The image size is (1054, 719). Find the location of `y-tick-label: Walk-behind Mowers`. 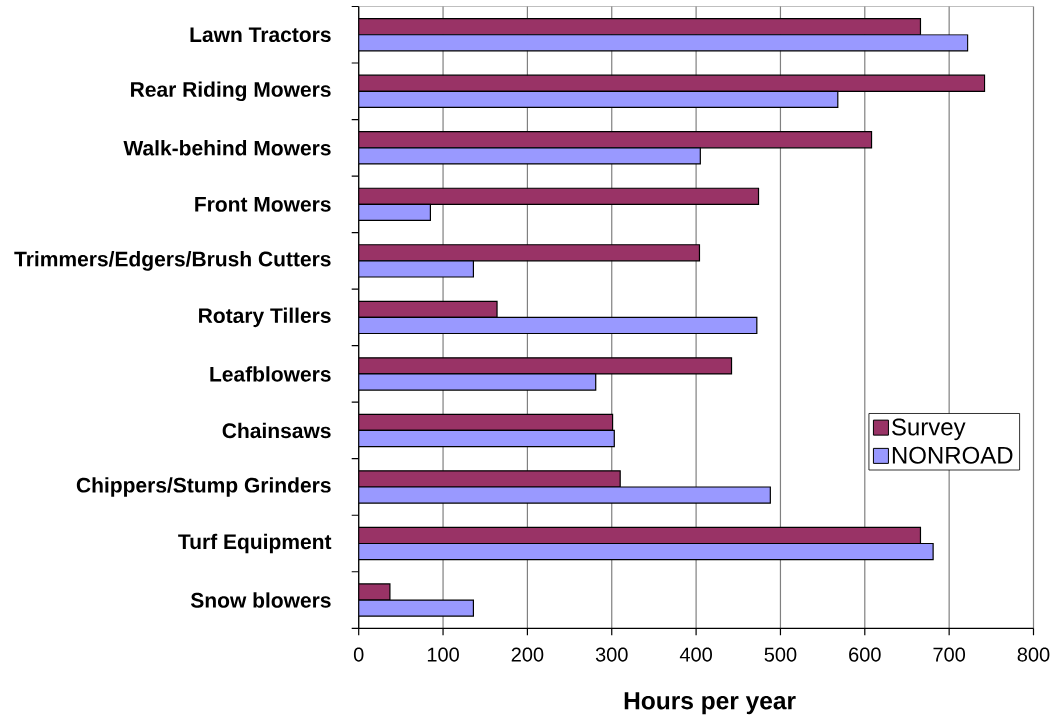

y-tick-label: Walk-behind Mowers is located at coordinates (227, 148).